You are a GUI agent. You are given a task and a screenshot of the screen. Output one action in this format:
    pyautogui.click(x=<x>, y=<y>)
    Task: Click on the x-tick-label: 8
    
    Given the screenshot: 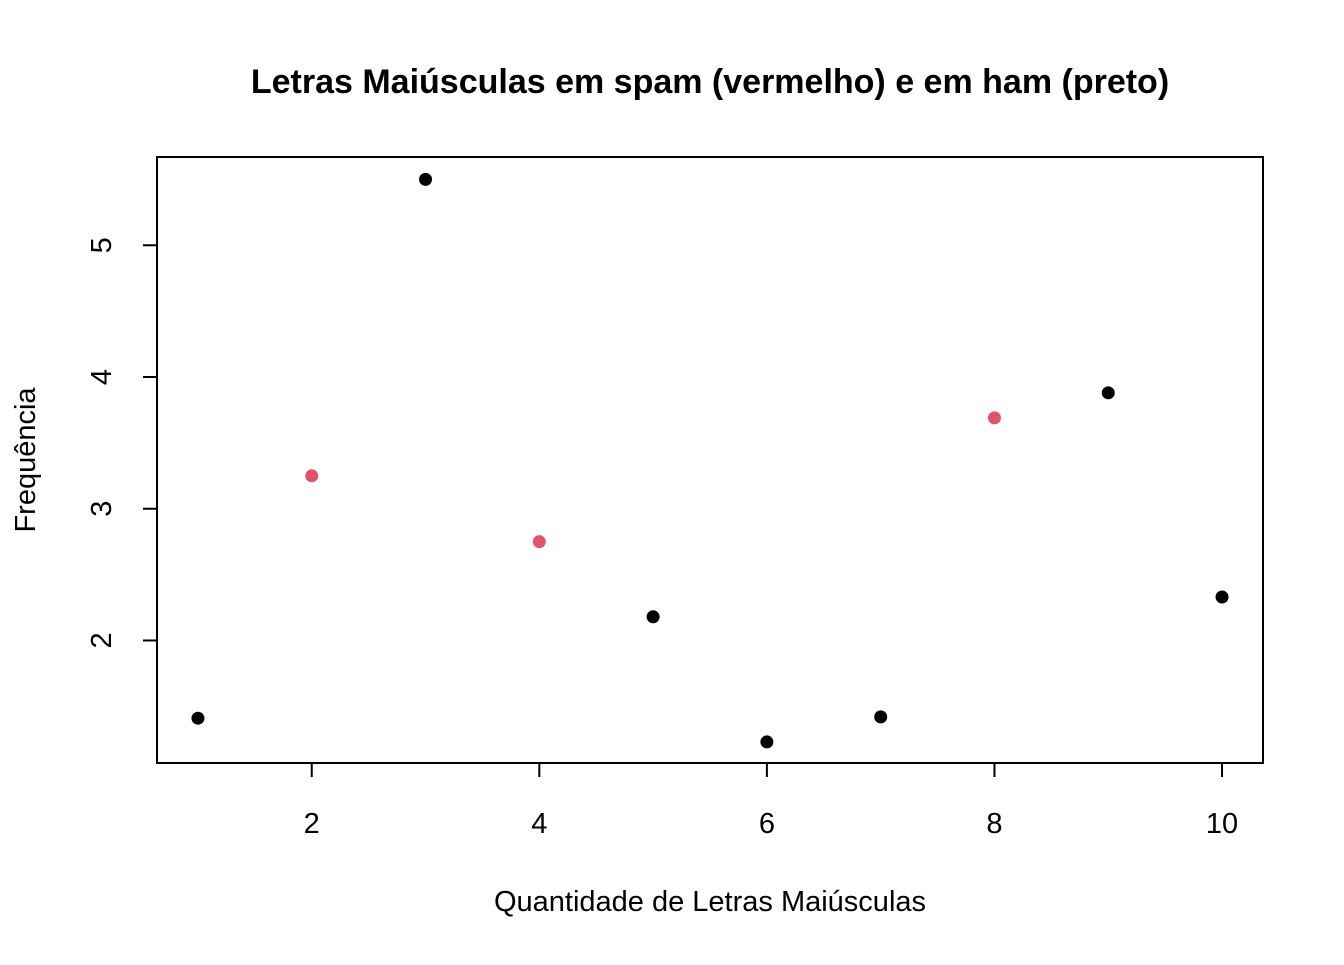 What is the action you would take?
    pyautogui.click(x=994, y=824)
    